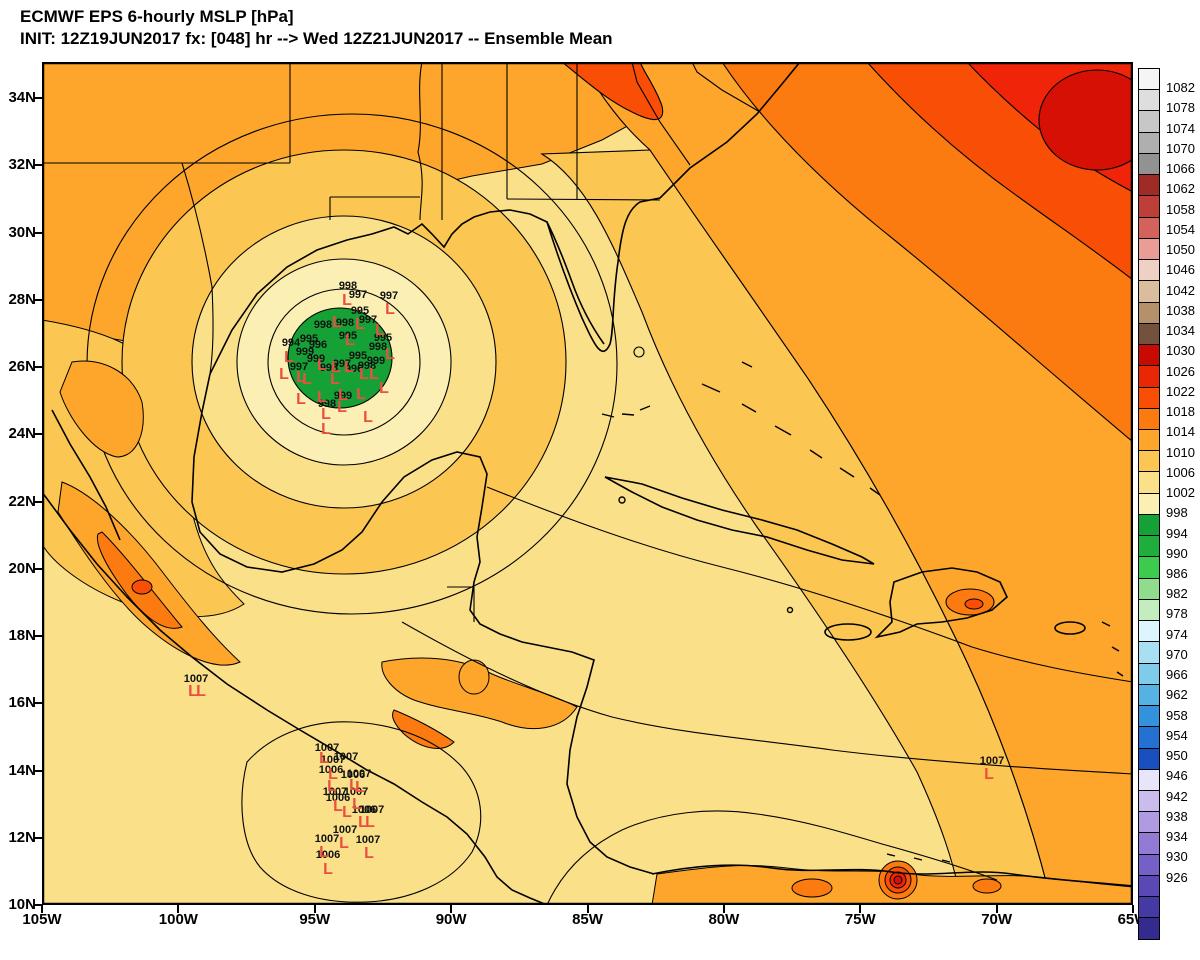 Image resolution: width=1200 pixels, height=960 pixels. I want to click on colorbar-level-label: 1034, so click(1180, 331).